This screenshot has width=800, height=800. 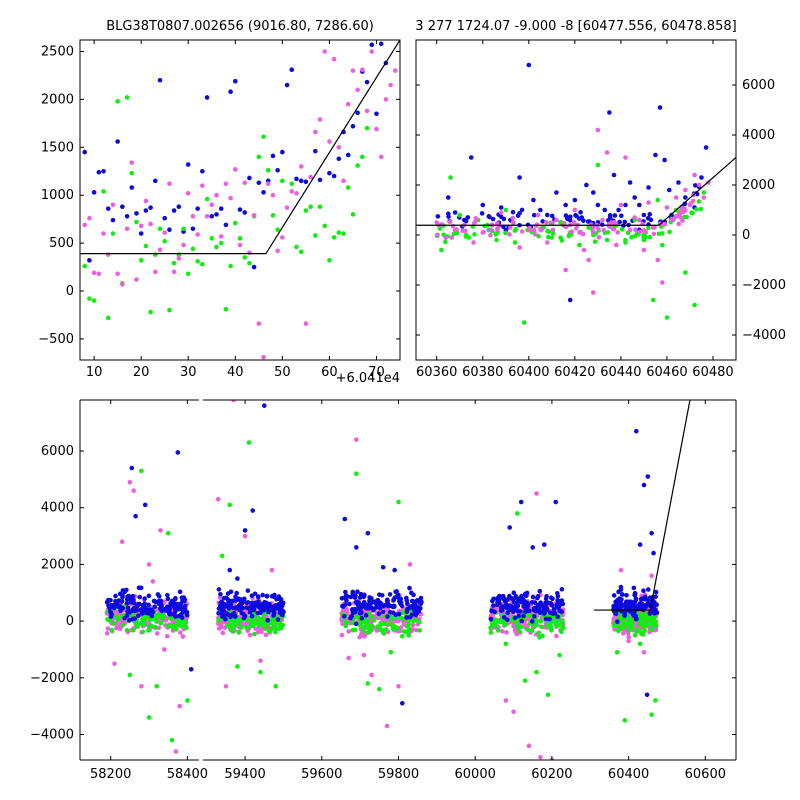 I want to click on x-tick-label: 59400, so click(x=244, y=774).